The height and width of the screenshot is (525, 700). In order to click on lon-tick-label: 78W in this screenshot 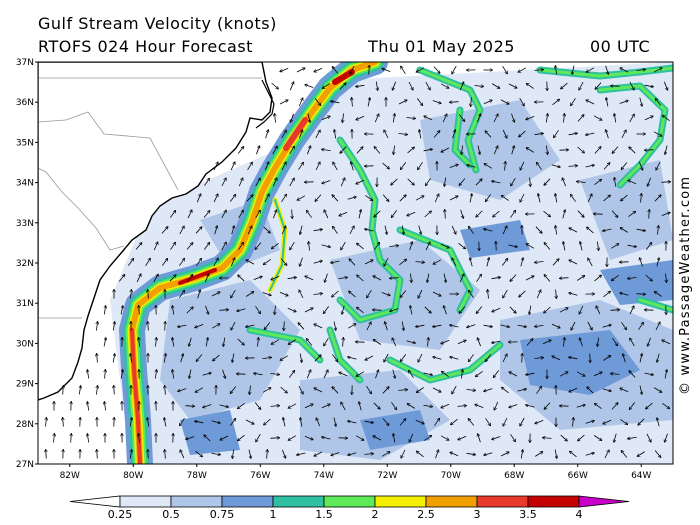, I will do `click(197, 476)`.